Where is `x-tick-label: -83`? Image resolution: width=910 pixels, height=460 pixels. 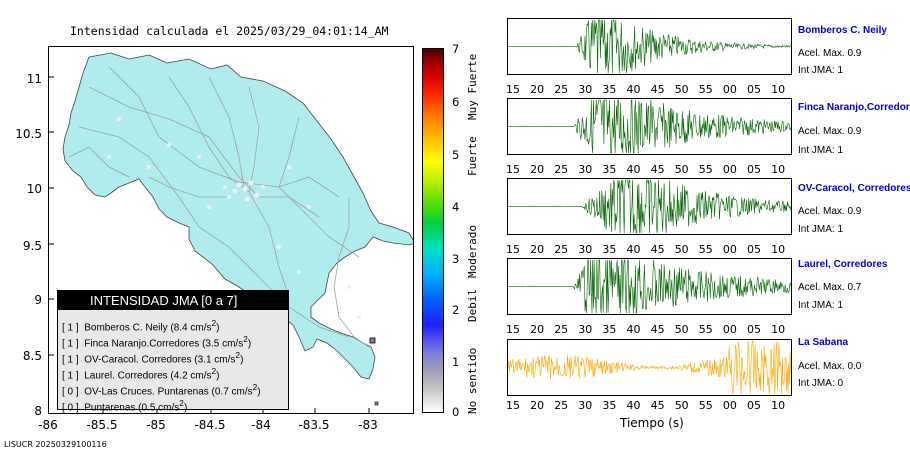 x-tick-label: -83 is located at coordinates (368, 425).